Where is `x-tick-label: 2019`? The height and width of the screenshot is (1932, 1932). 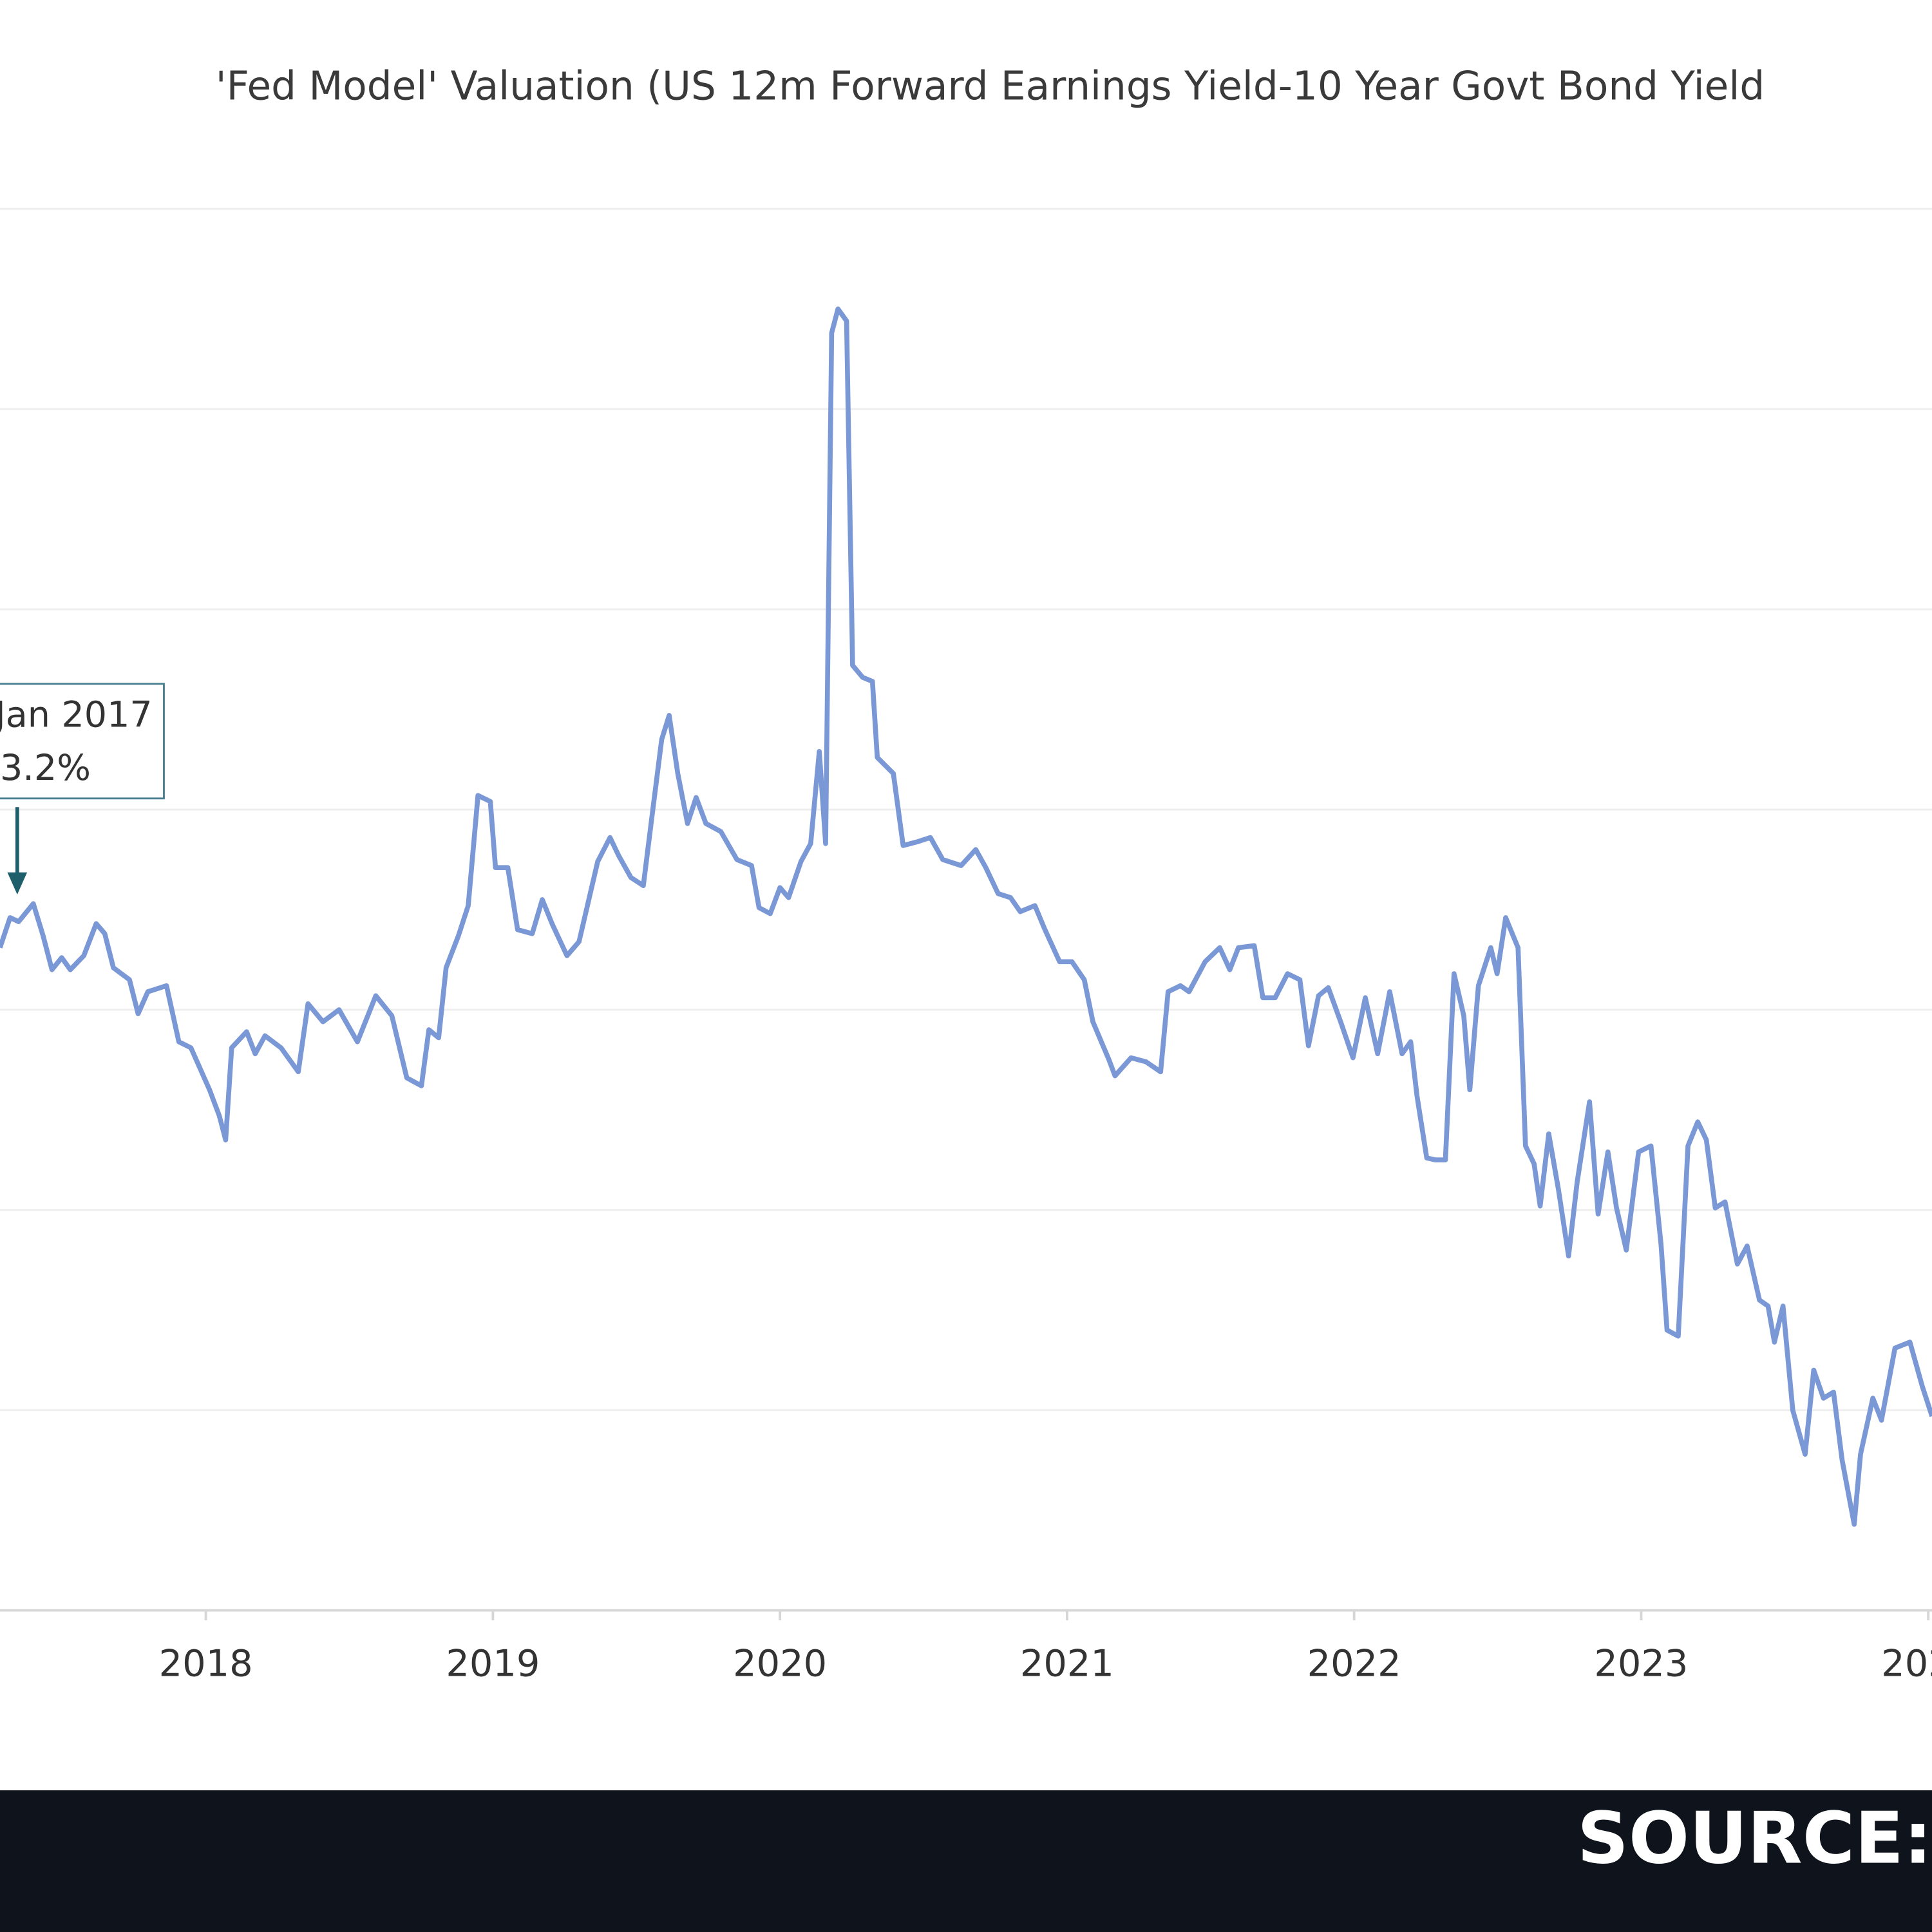
x-tick-label: 2019 is located at coordinates (493, 1663).